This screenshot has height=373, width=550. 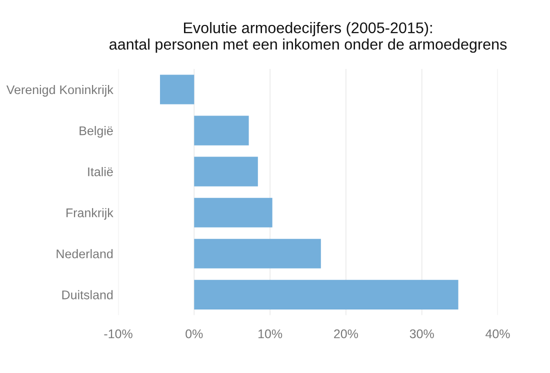 I want to click on y-tick-label: Italië, so click(x=100, y=171).